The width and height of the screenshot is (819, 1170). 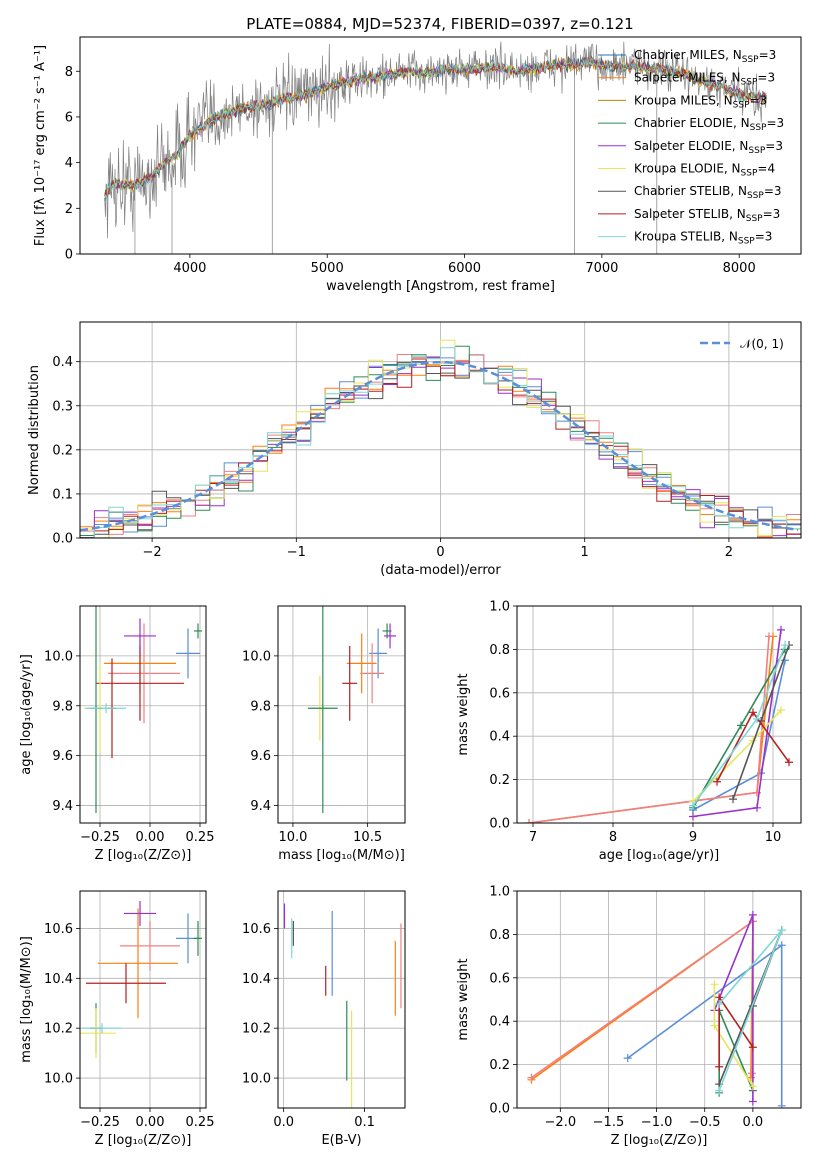 I want to click on x-tick-label: 10, so click(x=773, y=837).